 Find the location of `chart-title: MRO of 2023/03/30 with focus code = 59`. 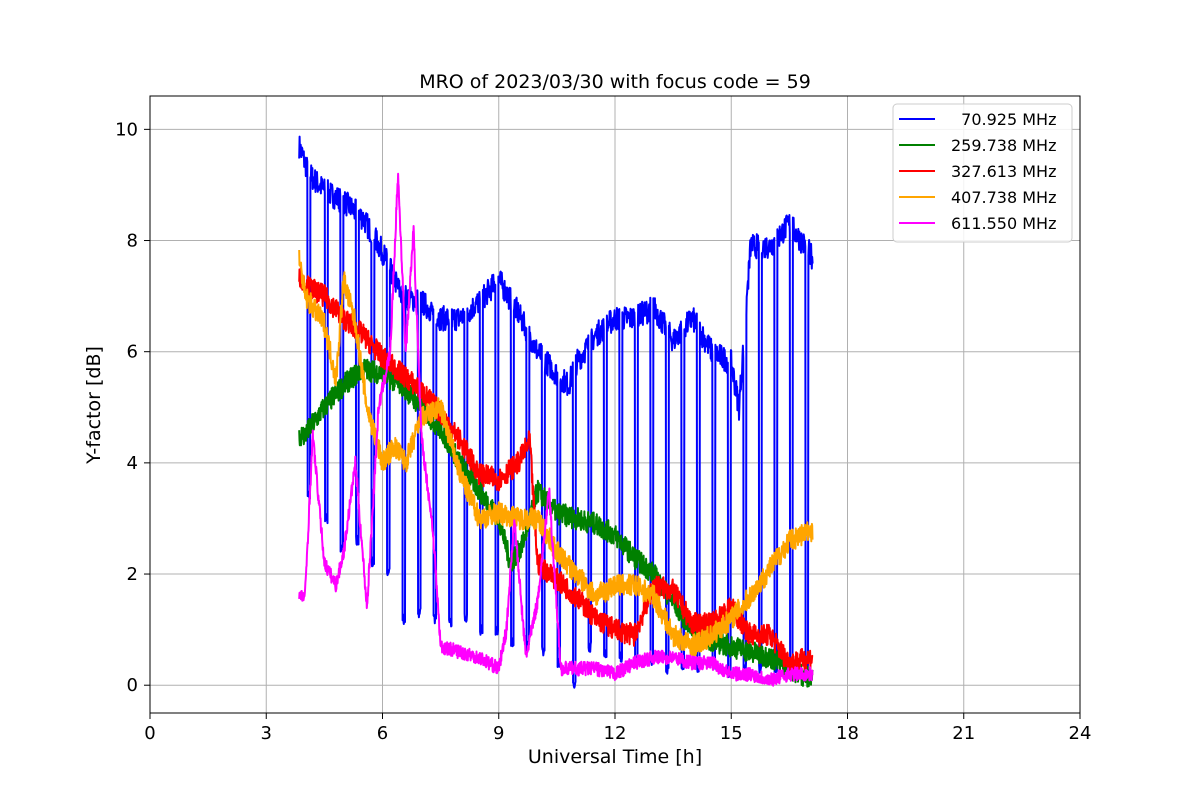

chart-title: MRO of 2023/03/30 with focus code = 59 is located at coordinates (615, 82).